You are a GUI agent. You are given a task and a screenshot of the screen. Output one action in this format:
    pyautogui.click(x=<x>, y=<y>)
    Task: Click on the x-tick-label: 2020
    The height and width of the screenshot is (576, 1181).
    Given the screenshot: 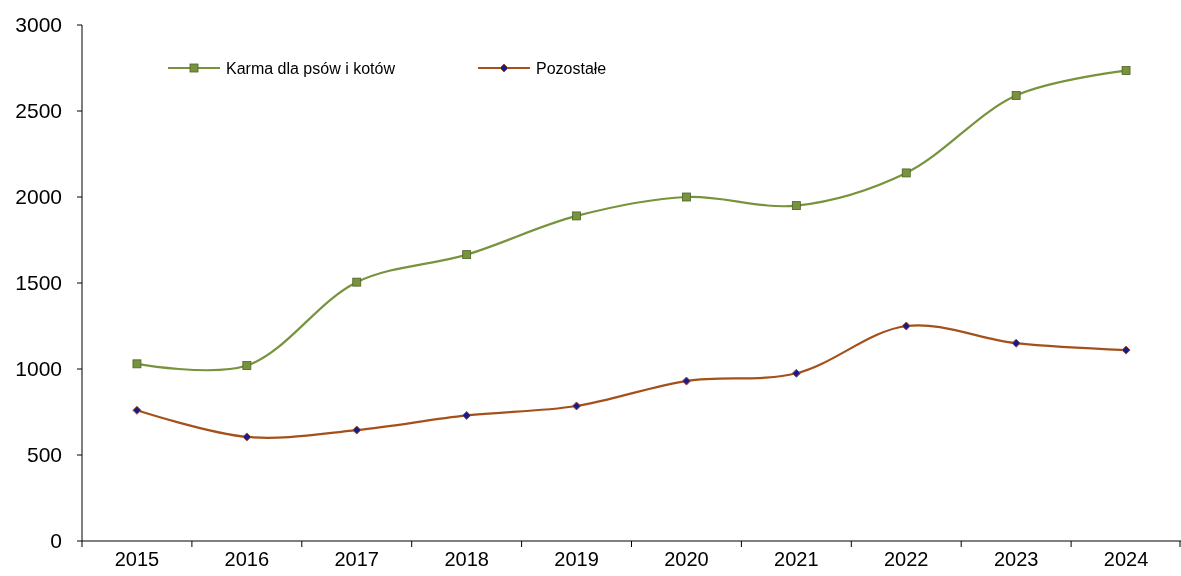 What is the action you would take?
    pyautogui.click(x=686, y=559)
    